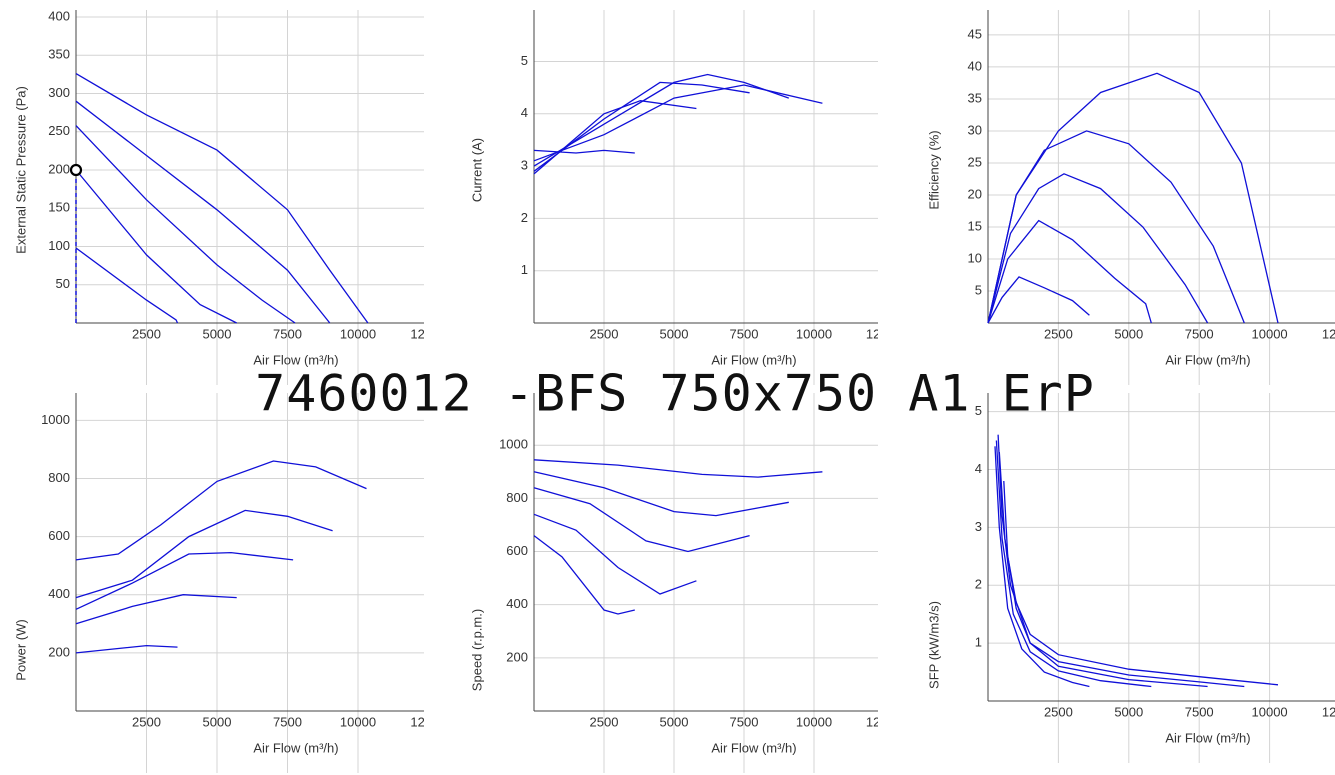 This screenshot has width=1335, height=775. I want to click on y-tick-label: 350, so click(59, 54).